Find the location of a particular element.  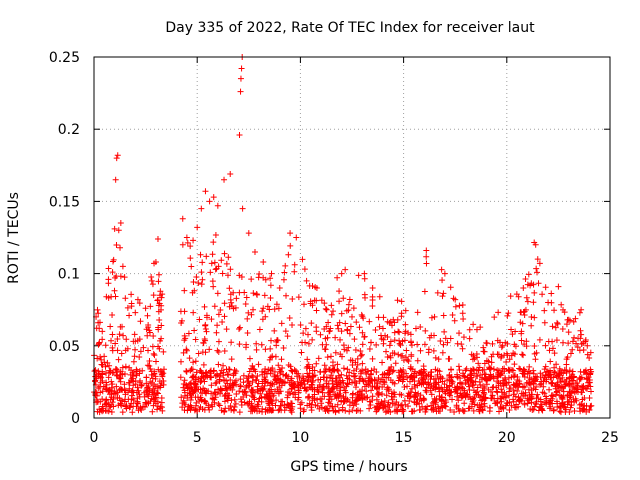

y-tick-label: 0.1 is located at coordinates (69, 275).